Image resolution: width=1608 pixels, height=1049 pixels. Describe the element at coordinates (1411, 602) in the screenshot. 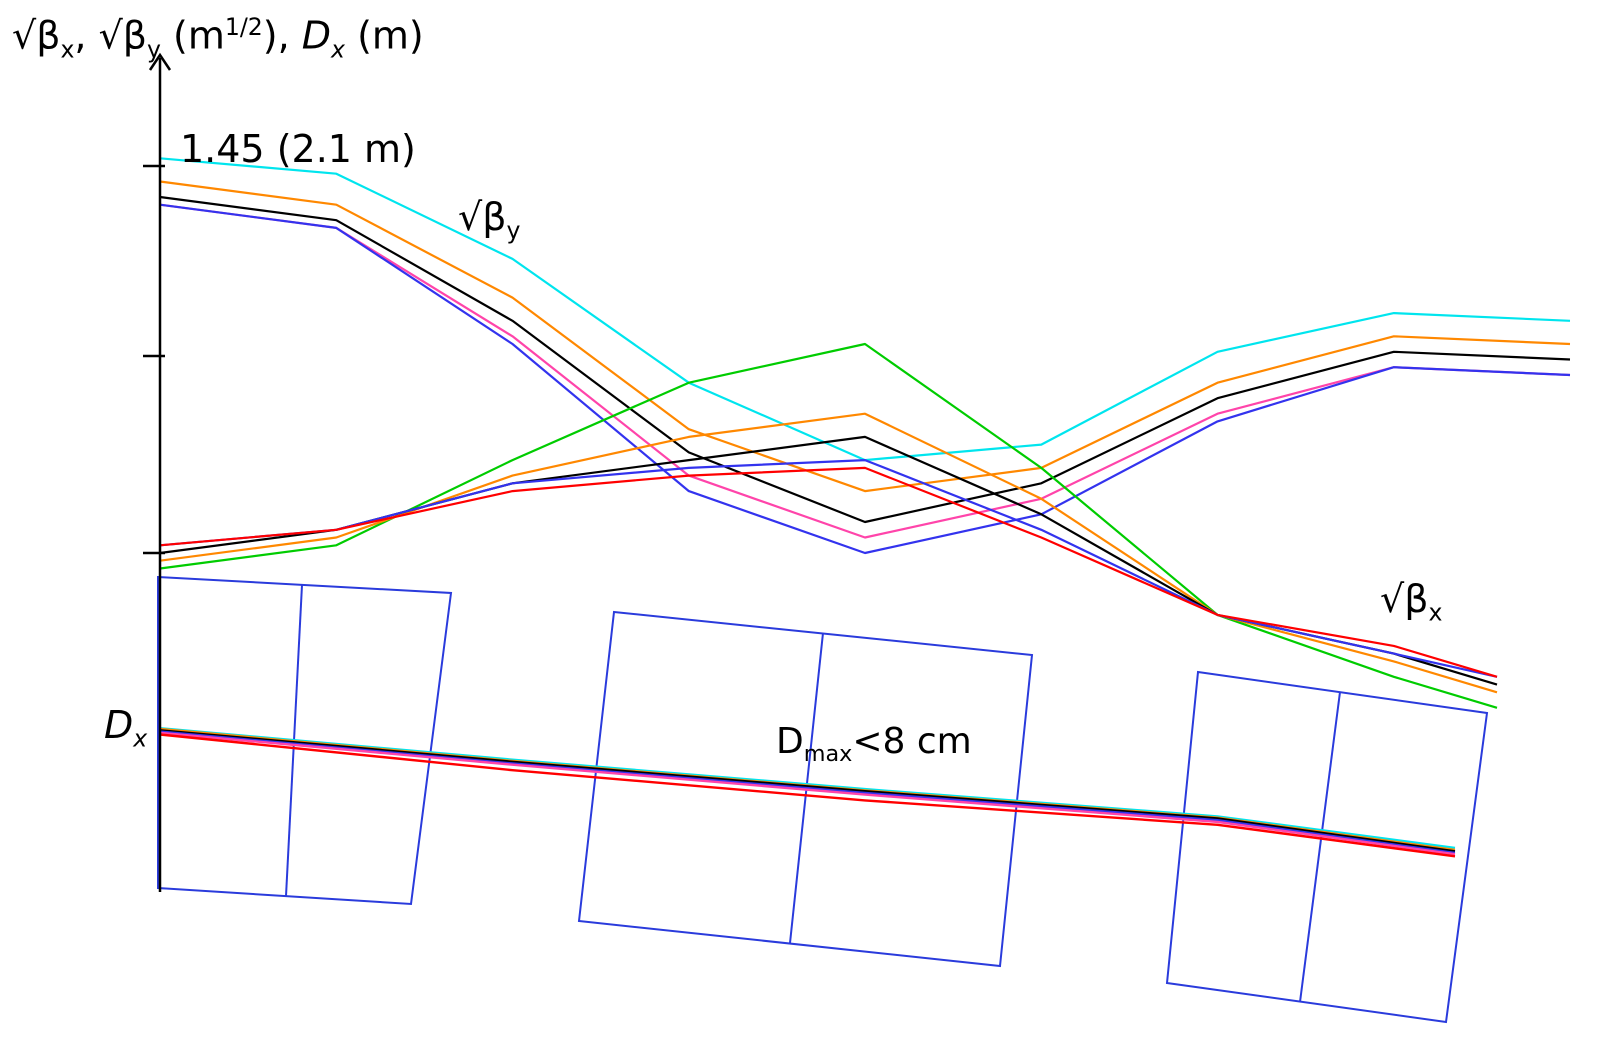

I see `beta-x-annotation: √βx` at that location.